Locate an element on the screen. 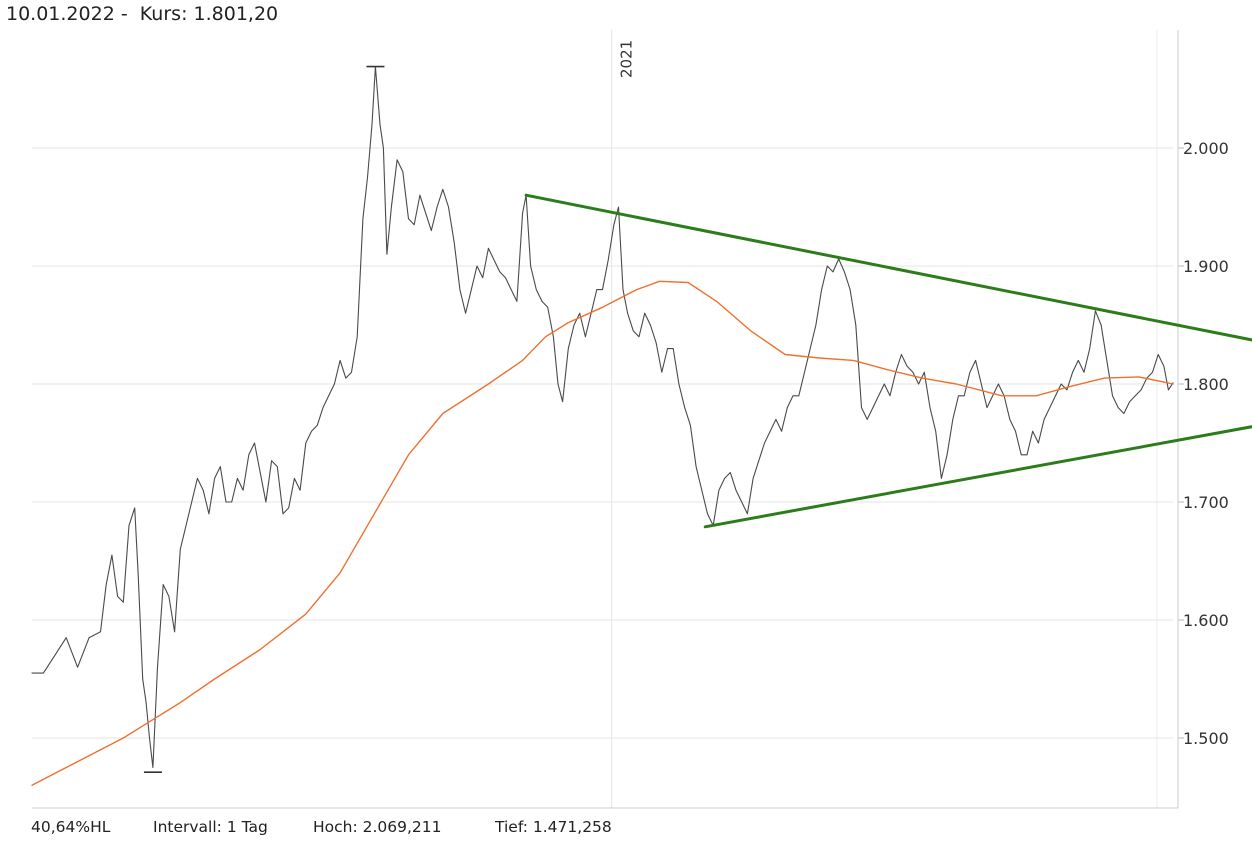  x-tick-label-0: 2021 is located at coordinates (627, 59).